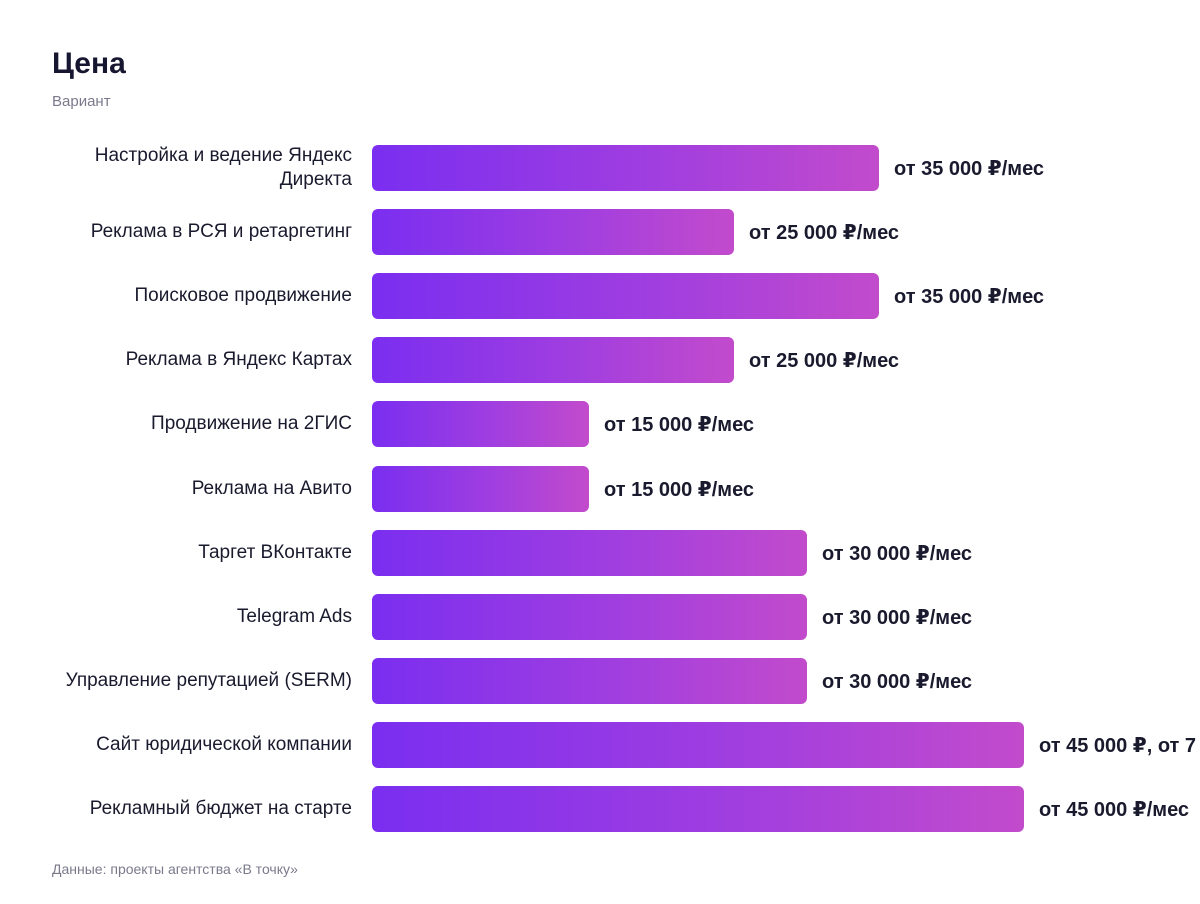 The height and width of the screenshot is (904, 1200). Describe the element at coordinates (220, 808) in the screenshot. I see `category-label: Рекламный бюджет на старте` at that location.